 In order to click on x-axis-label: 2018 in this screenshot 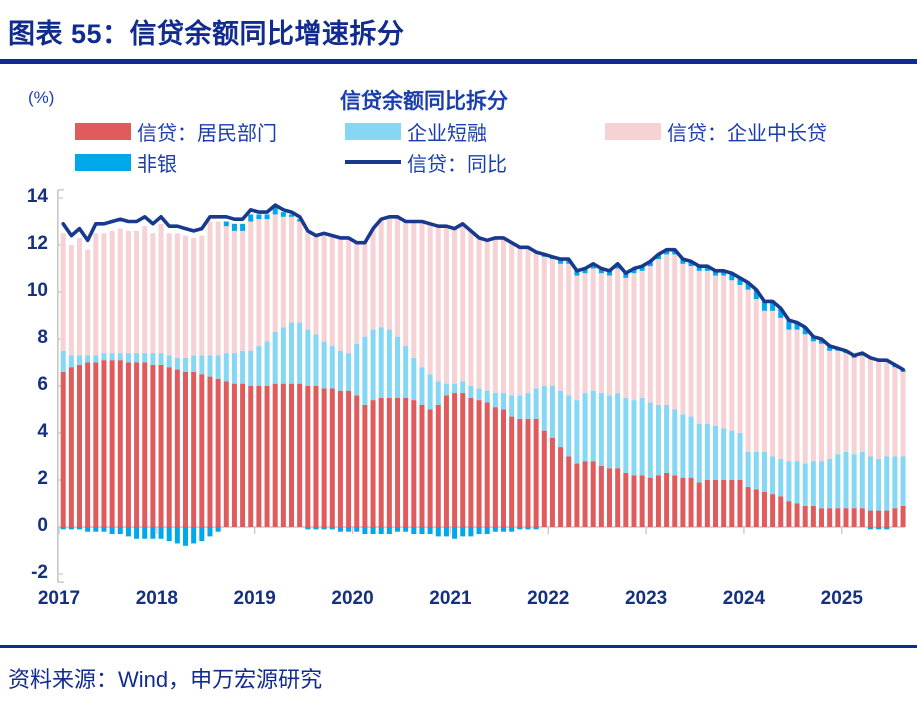, I will do `click(156, 598)`.